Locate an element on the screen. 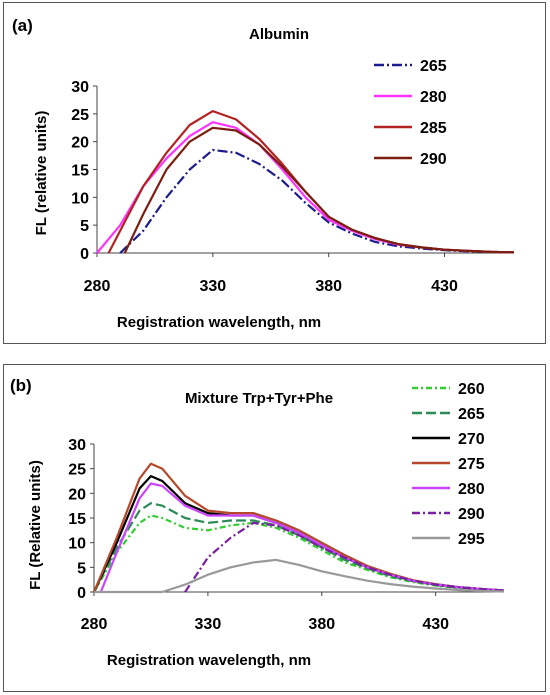 This screenshot has width=550, height=695. y-axis-label-a: FL (relative units) is located at coordinates (41, 173).